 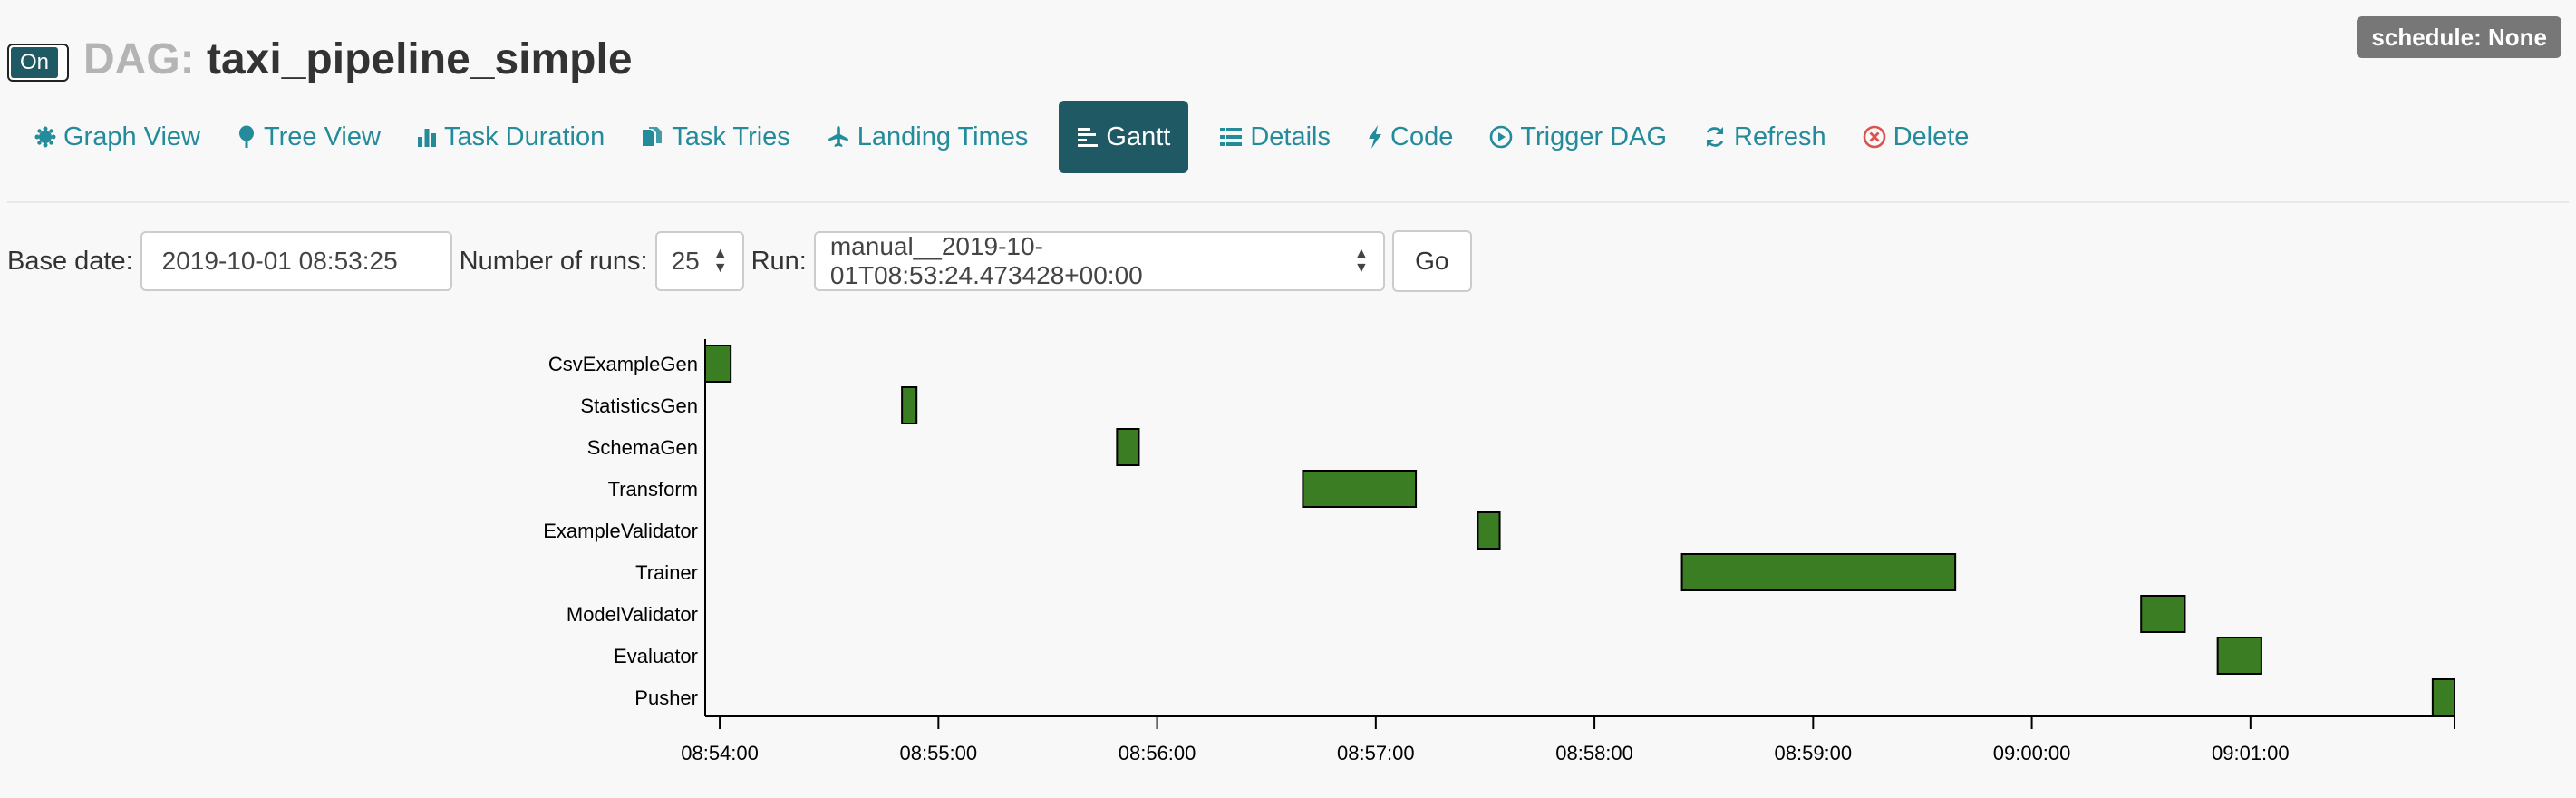 I want to click on page-title: DAG: taxi_pipeline_simple, so click(x=358, y=60).